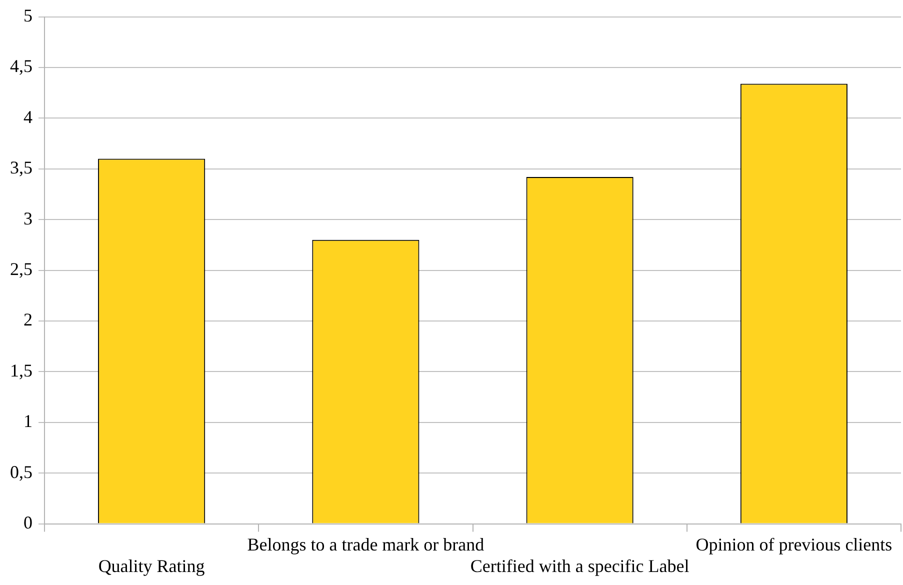  Describe the element at coordinates (21, 66) in the screenshot. I see `y-tick-label: 4,5` at that location.